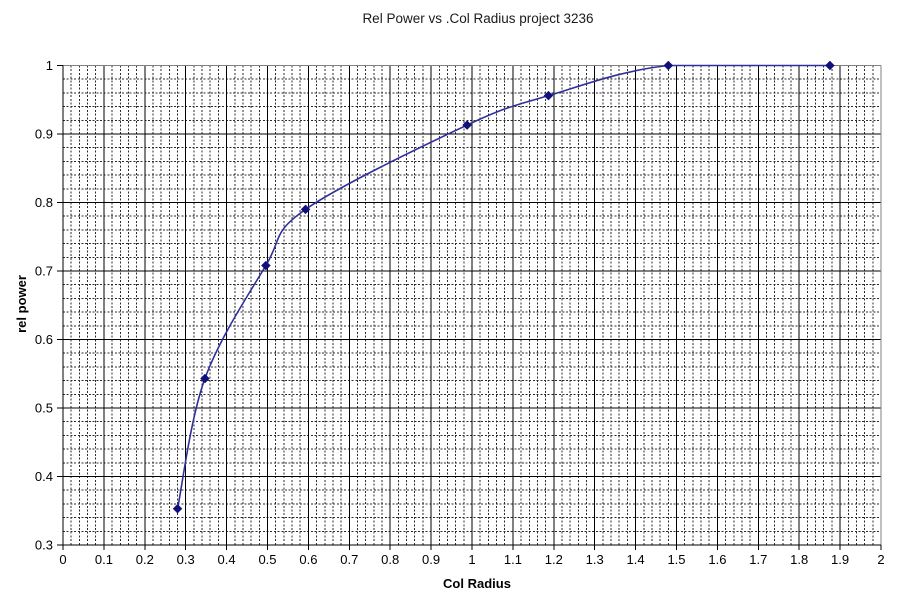 The image size is (900, 601). I want to click on x-axis-title: Col Radius, so click(477, 583).